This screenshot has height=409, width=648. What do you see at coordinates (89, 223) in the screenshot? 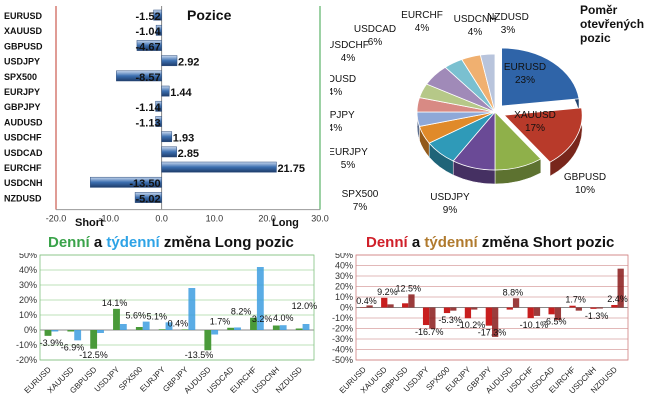
I see `short-label: Short` at bounding box center [89, 223].